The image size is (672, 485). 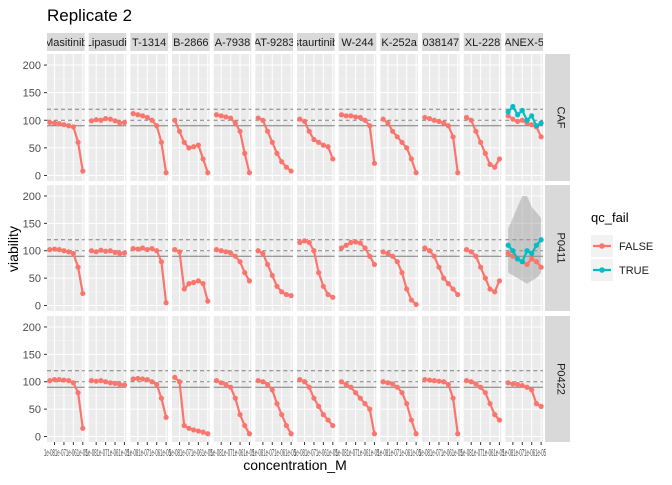 What do you see at coordinates (441, 271) in the screenshot?
I see `series-P0411-9-FALSE` at bounding box center [441, 271].